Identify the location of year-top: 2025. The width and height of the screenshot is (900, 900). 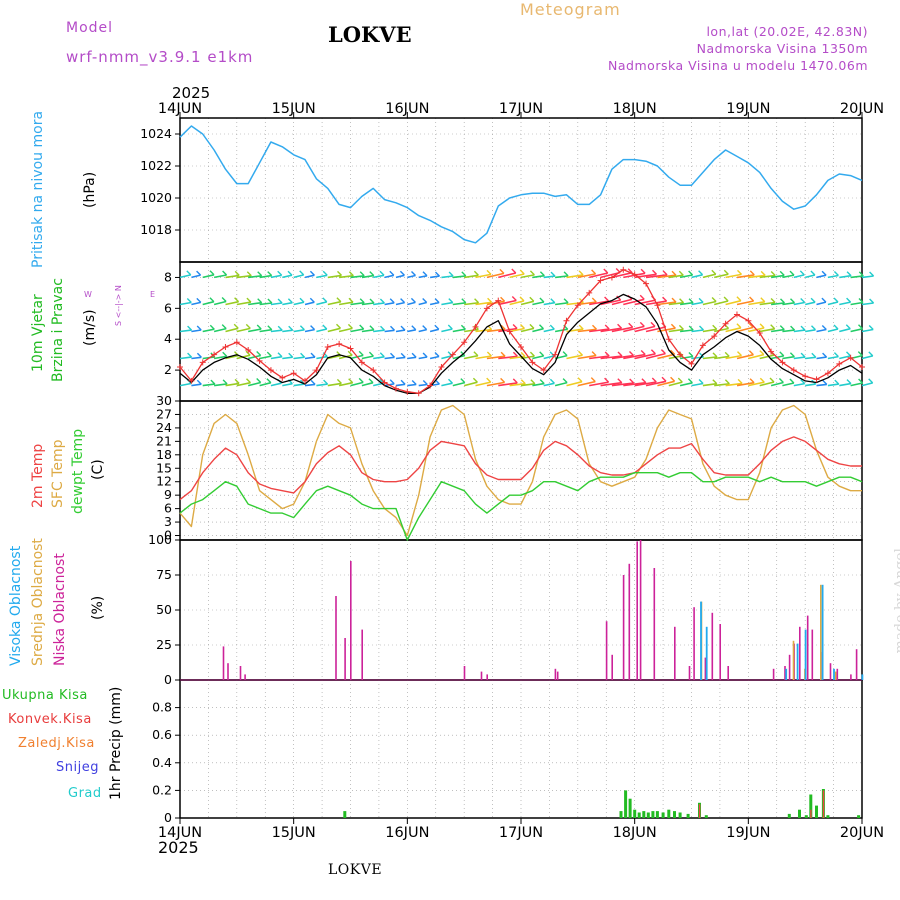
(191, 93).